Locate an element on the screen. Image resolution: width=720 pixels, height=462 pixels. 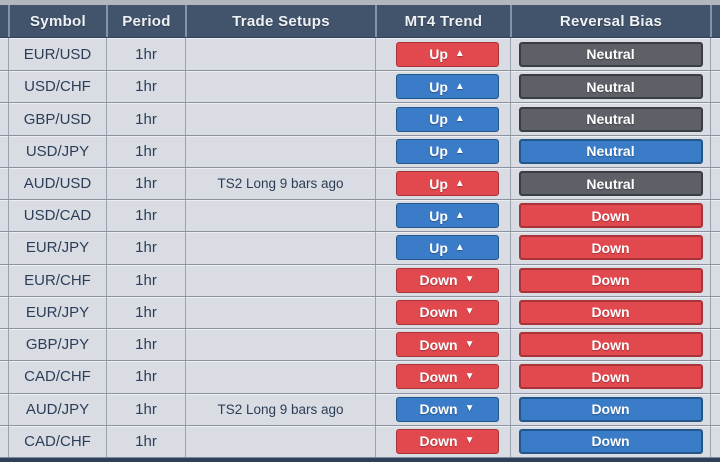
symbol-cell: CAD/CHF is located at coordinates (57, 377).